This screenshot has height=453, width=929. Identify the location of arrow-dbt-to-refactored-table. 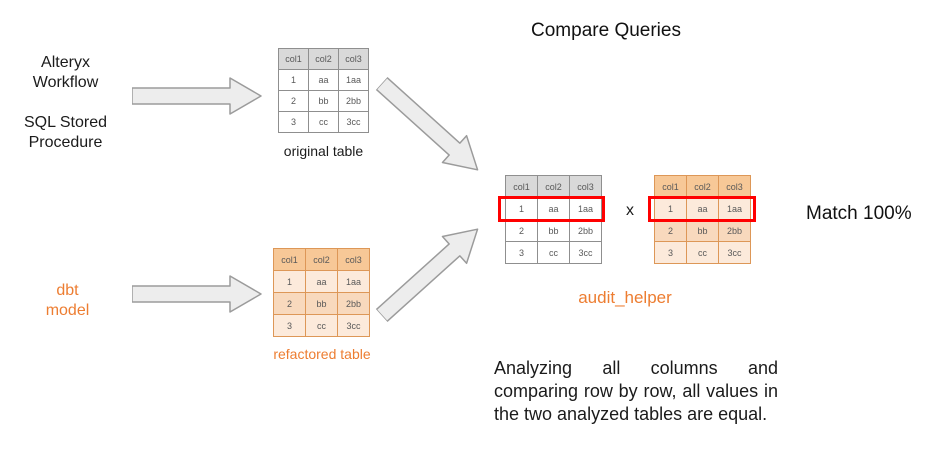
(197, 294).